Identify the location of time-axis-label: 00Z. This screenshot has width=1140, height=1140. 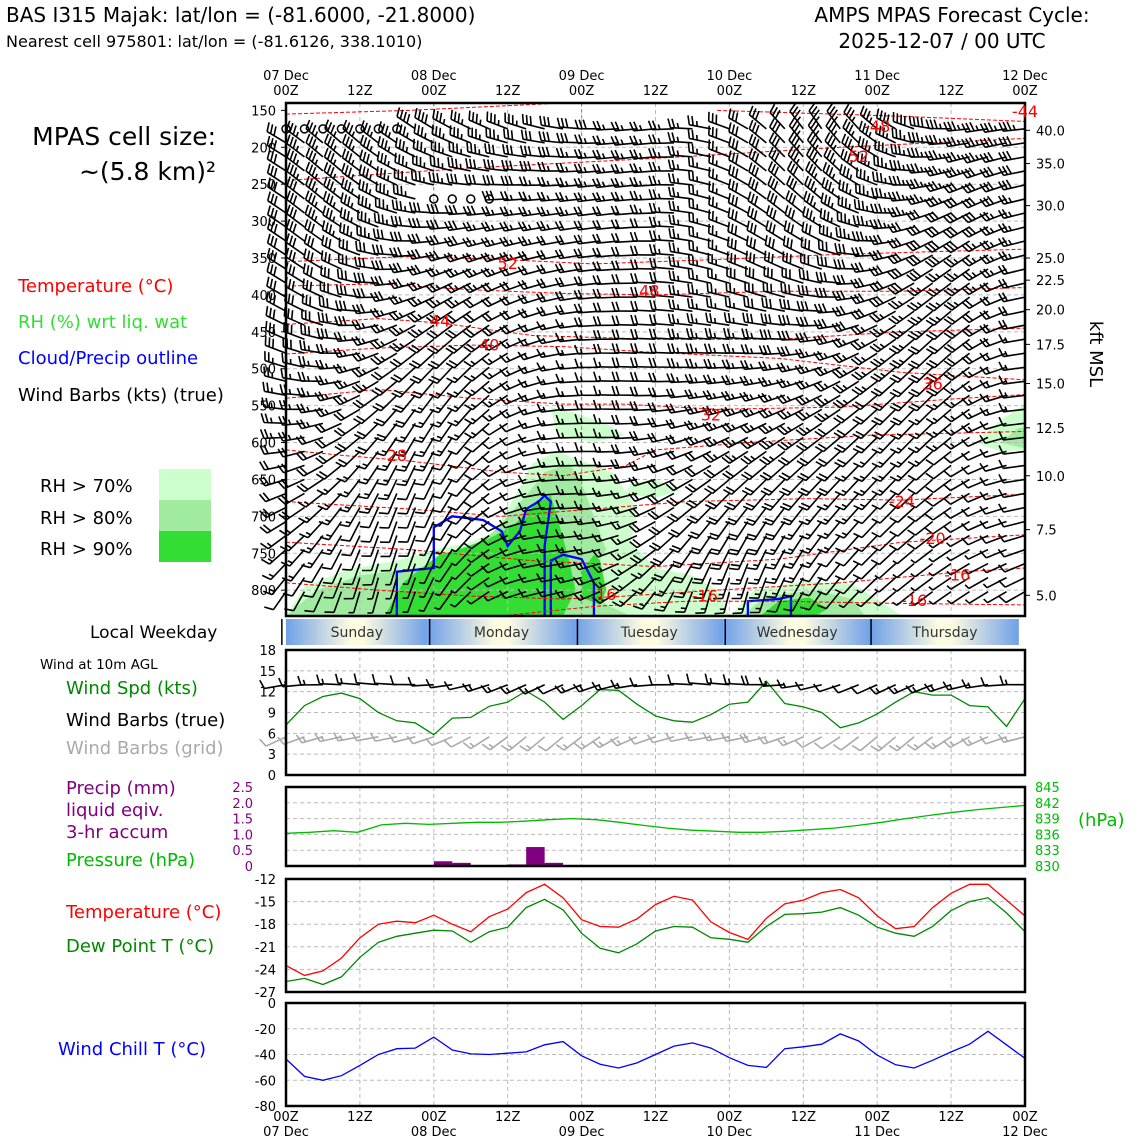
(877, 91).